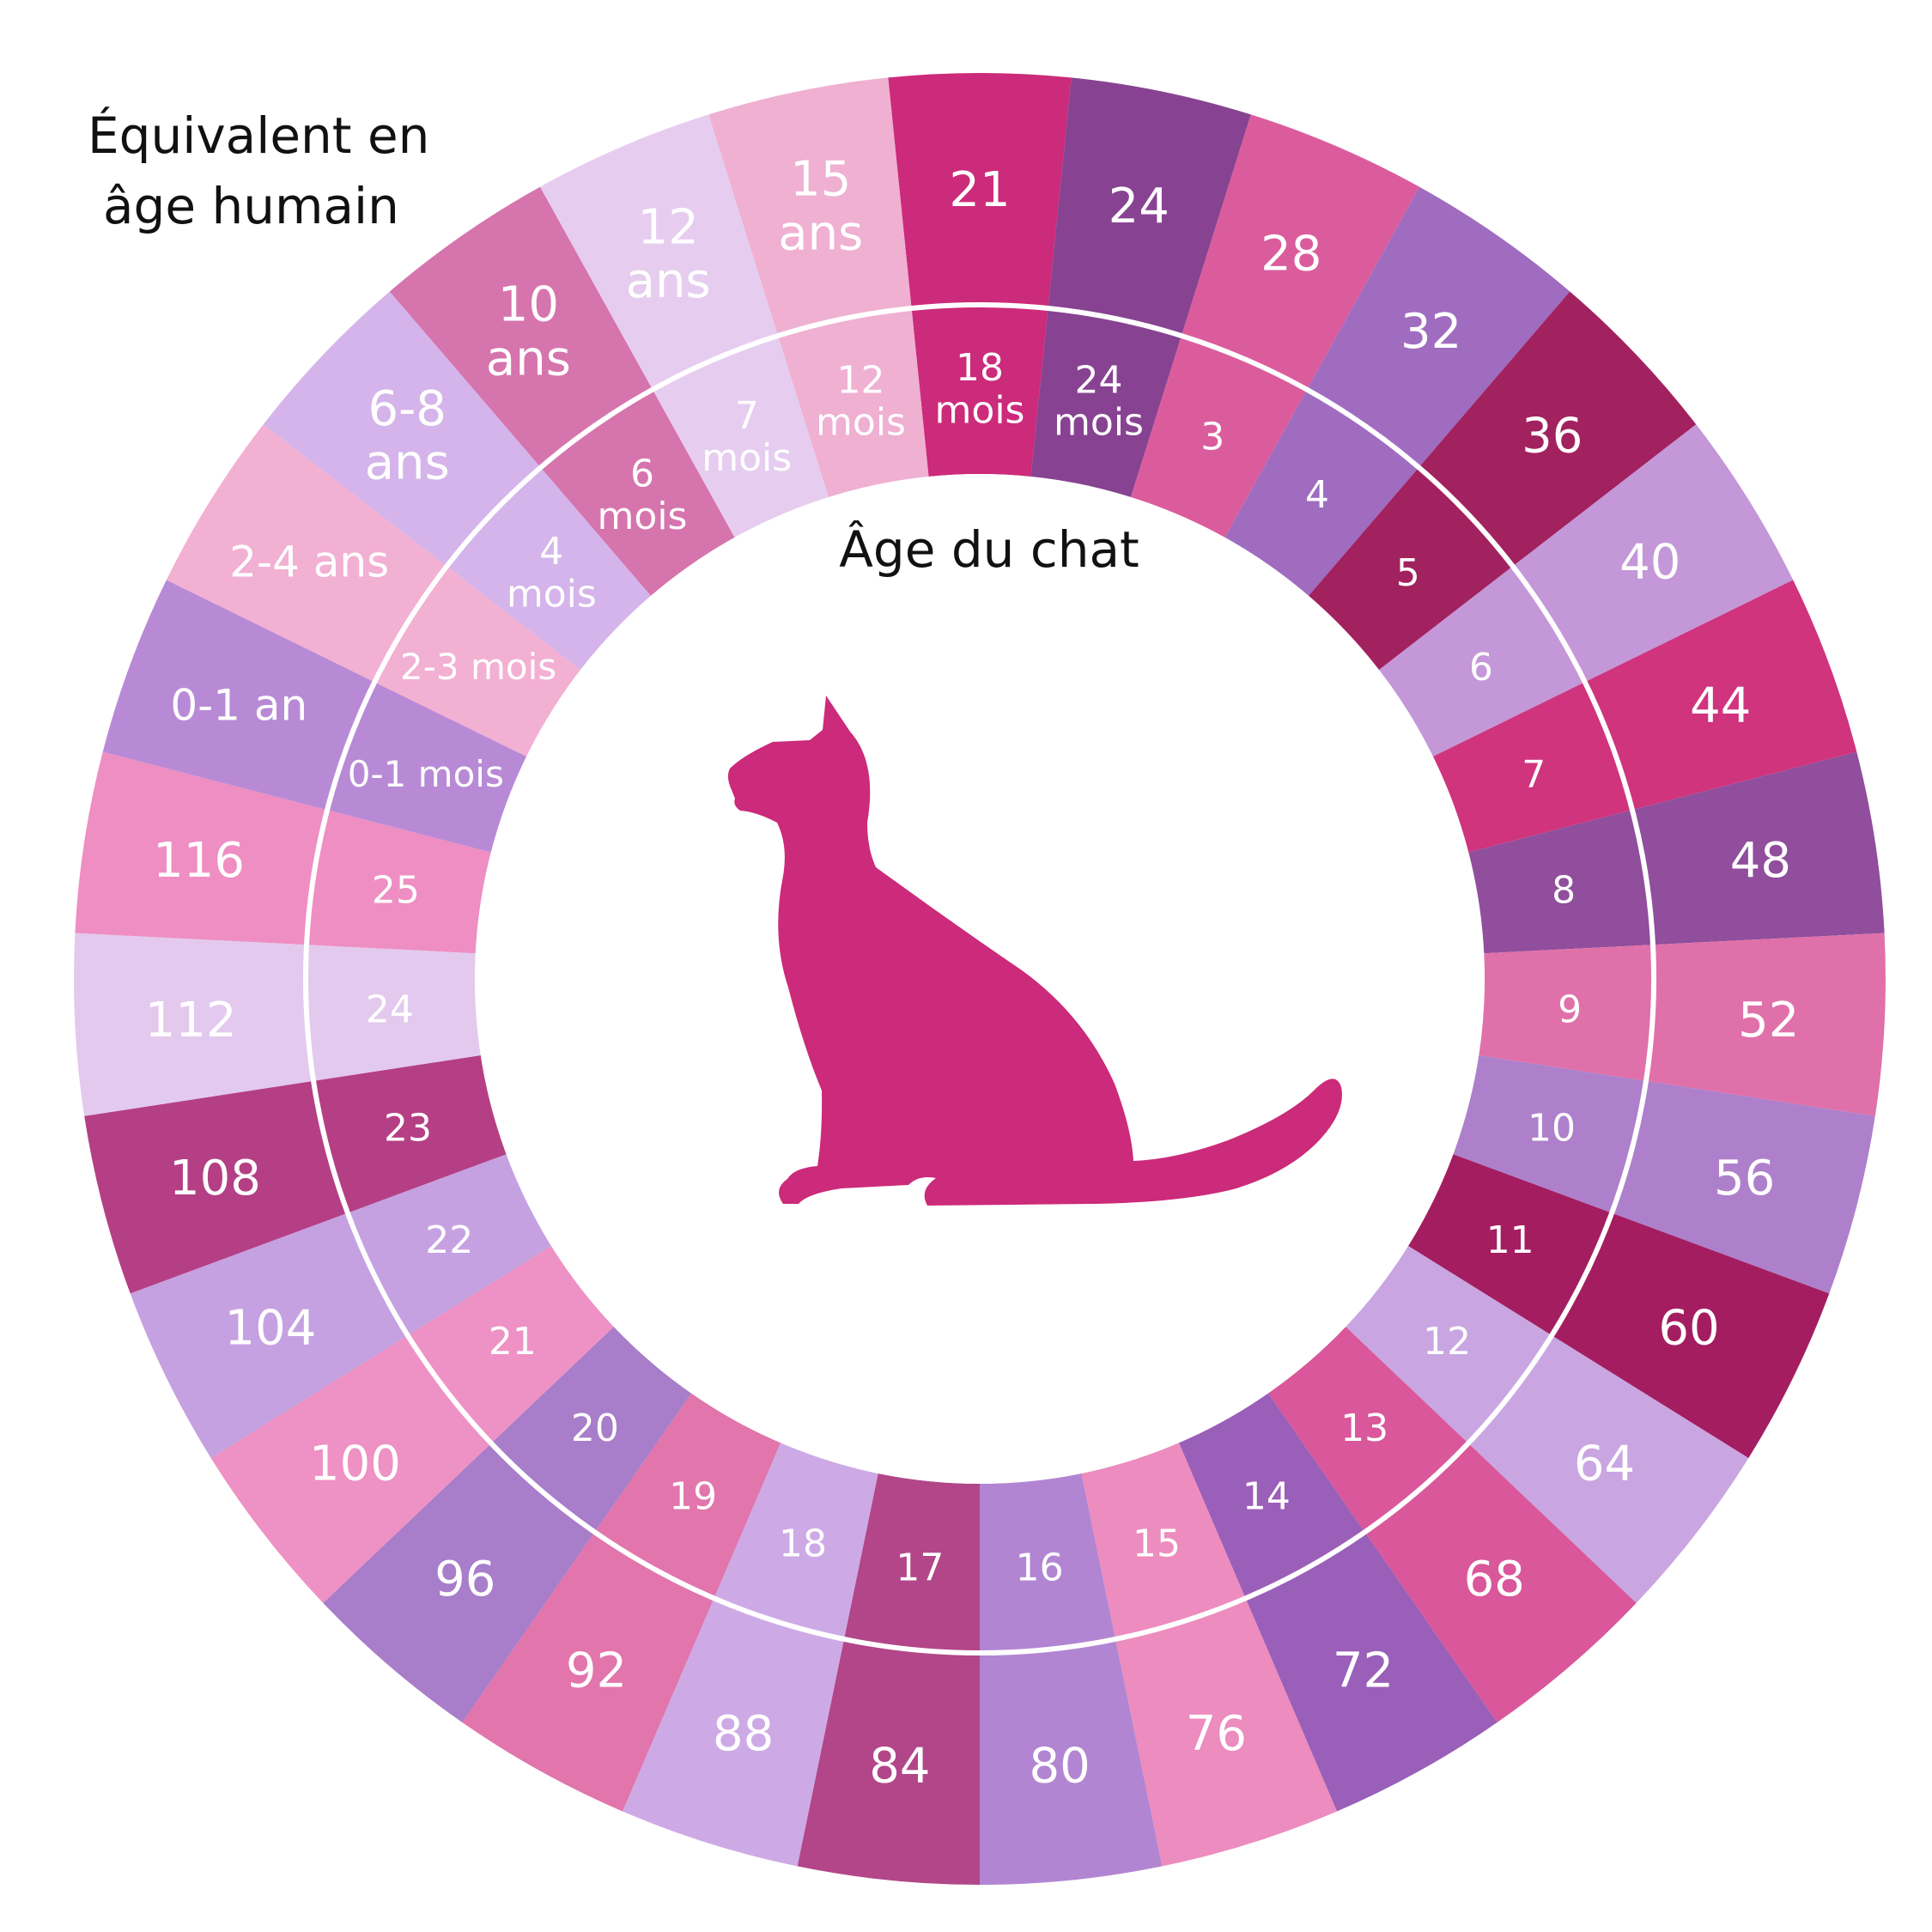 This screenshot has width=1932, height=1932. What do you see at coordinates (1552, 1128) in the screenshot?
I see `cat-age-label: 10` at bounding box center [1552, 1128].